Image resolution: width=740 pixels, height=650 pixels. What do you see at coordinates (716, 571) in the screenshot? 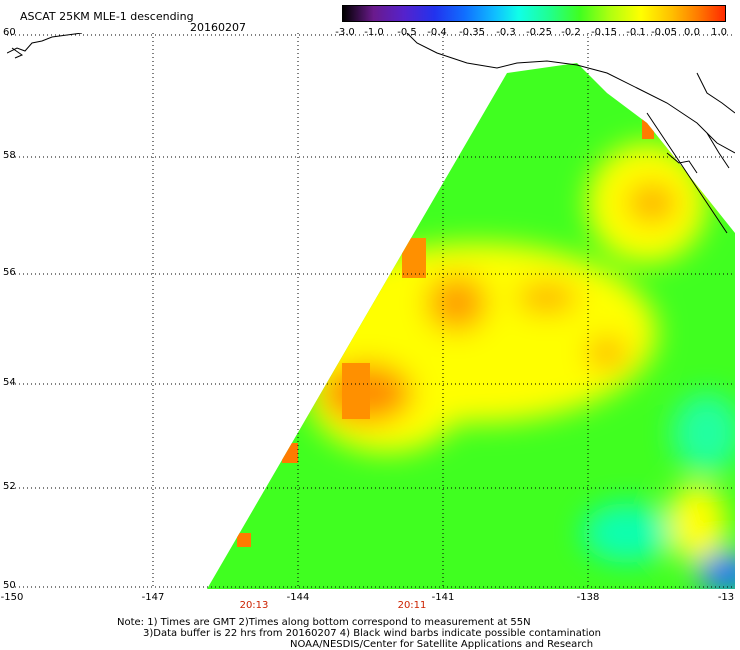
I see `blue-region` at bounding box center [716, 571].